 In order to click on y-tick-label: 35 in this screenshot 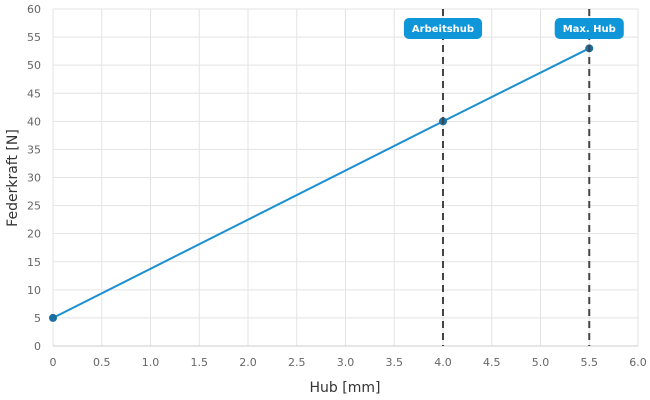, I will do `click(34, 149)`.